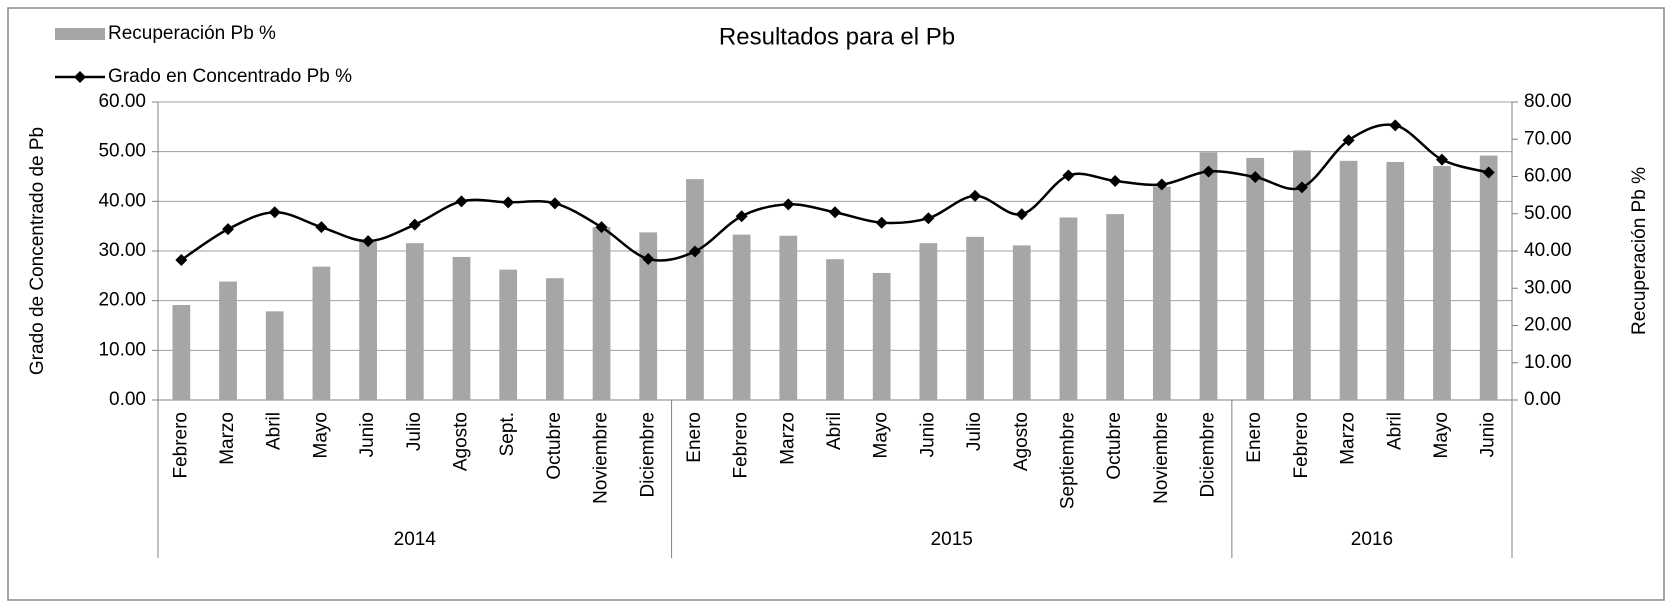 The height and width of the screenshot is (608, 1672). I want to click on y2-tick-label: 0.00, so click(1542, 399).